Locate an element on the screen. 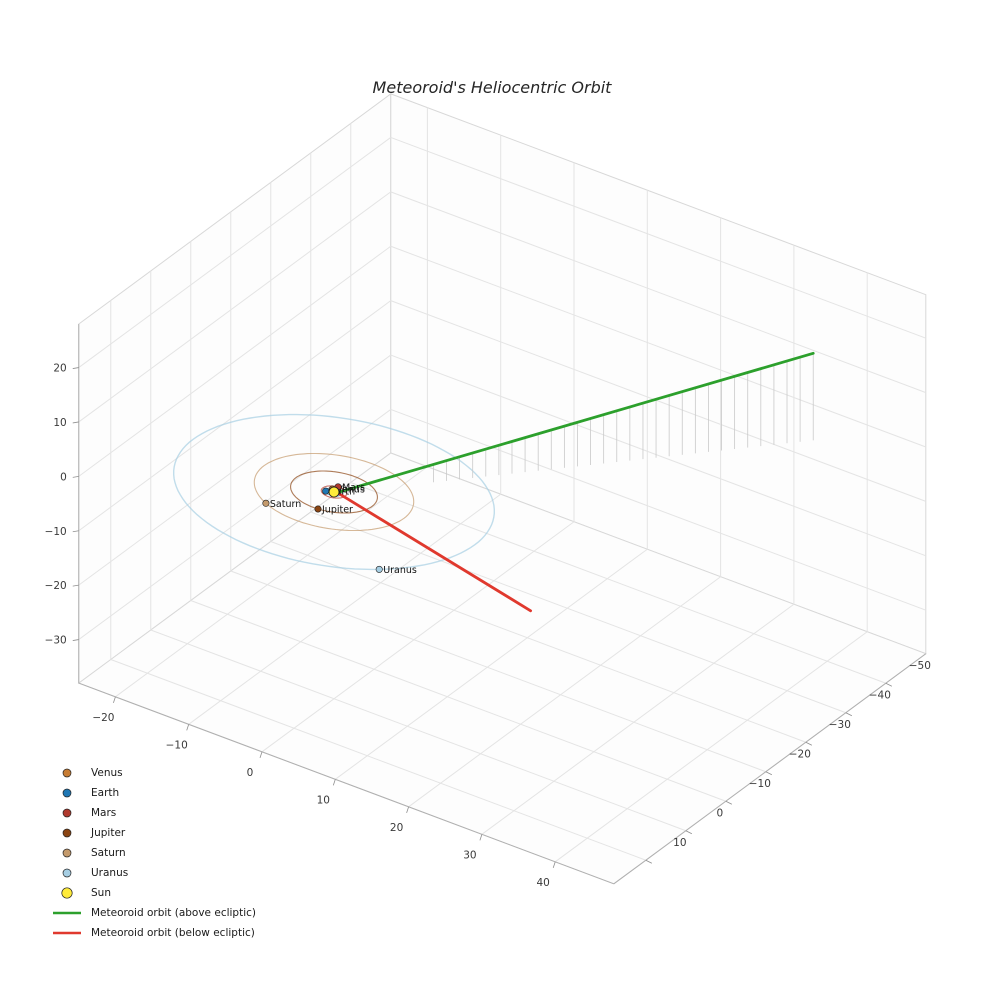 Image resolution: width=984 pixels, height=984 pixels. planet-label-mars: Mars is located at coordinates (353, 487).